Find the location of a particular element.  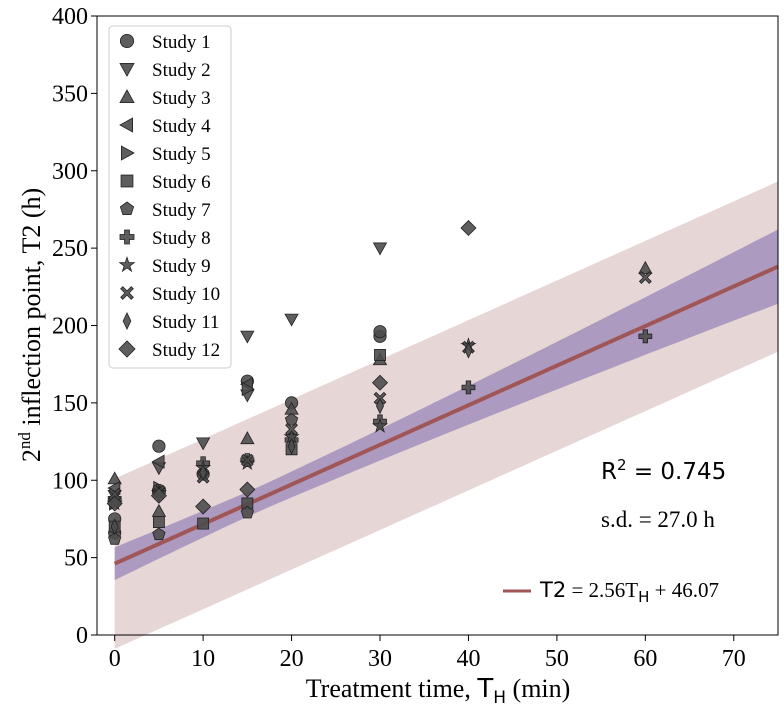

x-tick-label: 30 is located at coordinates (380, 659).